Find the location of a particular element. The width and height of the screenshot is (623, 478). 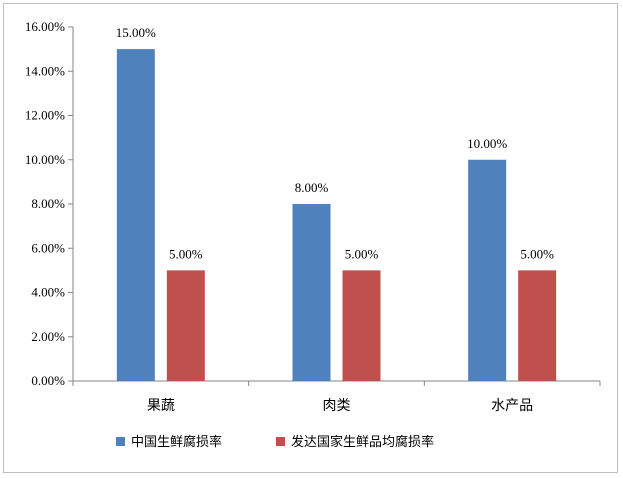

y-tick-label: 8.00% is located at coordinates (48, 203).